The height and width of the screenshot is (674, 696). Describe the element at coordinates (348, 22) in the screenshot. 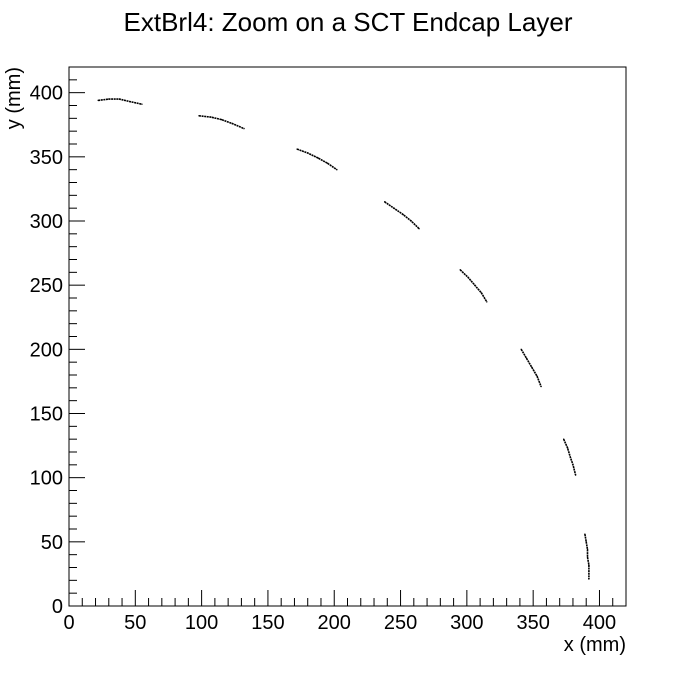

I see `chart-title: ExtBrl4: Zoom on a SCT Endcap Layer` at that location.